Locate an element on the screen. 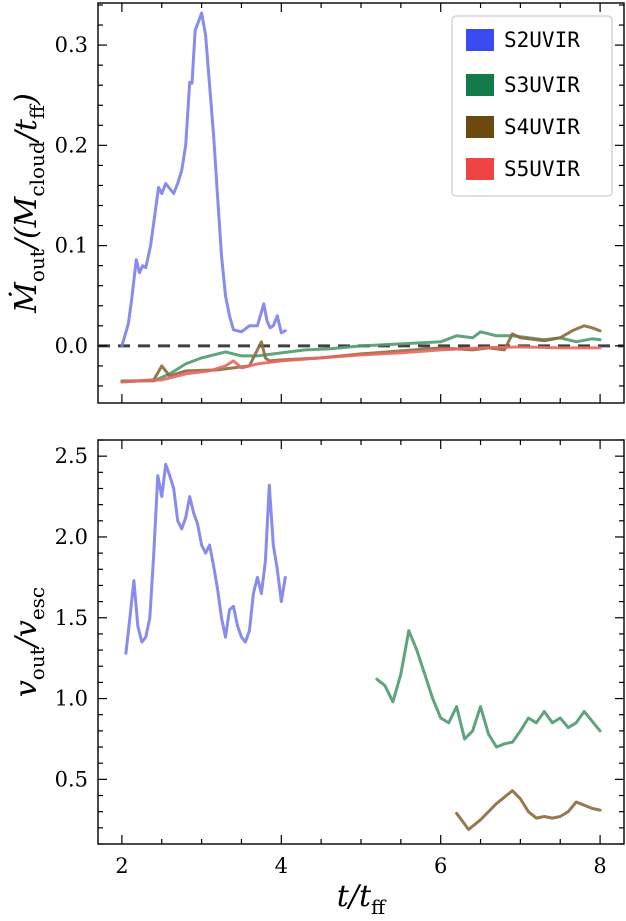 The height and width of the screenshot is (921, 626). y-tick-label: 1.5 is located at coordinates (71, 618).